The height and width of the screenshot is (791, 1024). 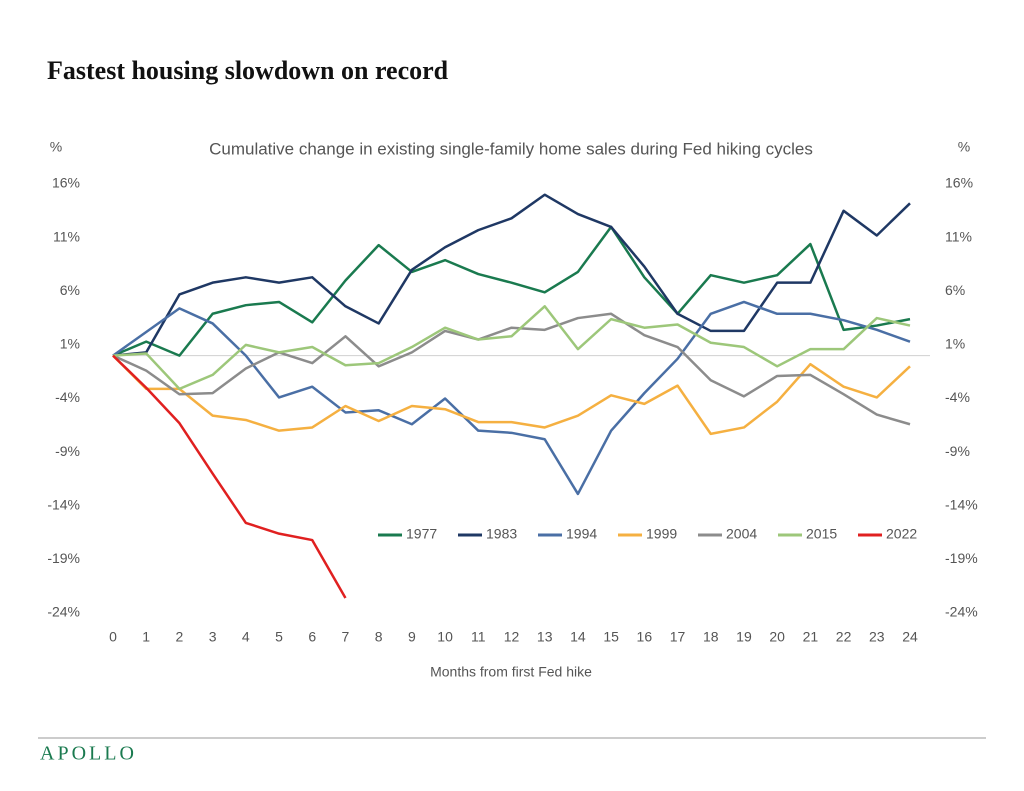 What do you see at coordinates (67, 451) in the screenshot?
I see `y-tick-label: -9%` at bounding box center [67, 451].